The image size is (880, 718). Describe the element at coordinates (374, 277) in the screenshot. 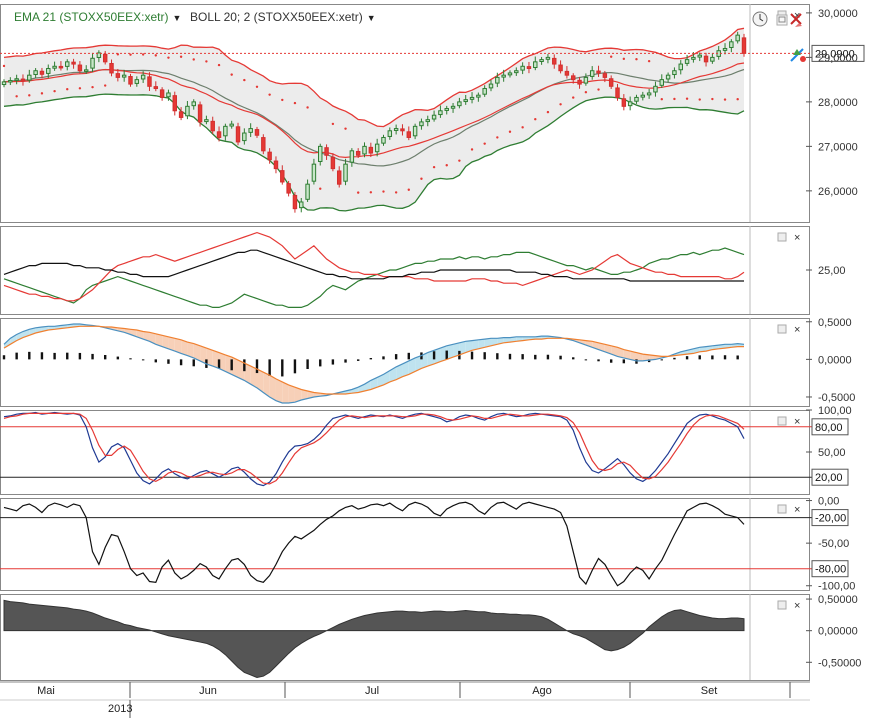

I see `dmi_plus-line` at that location.